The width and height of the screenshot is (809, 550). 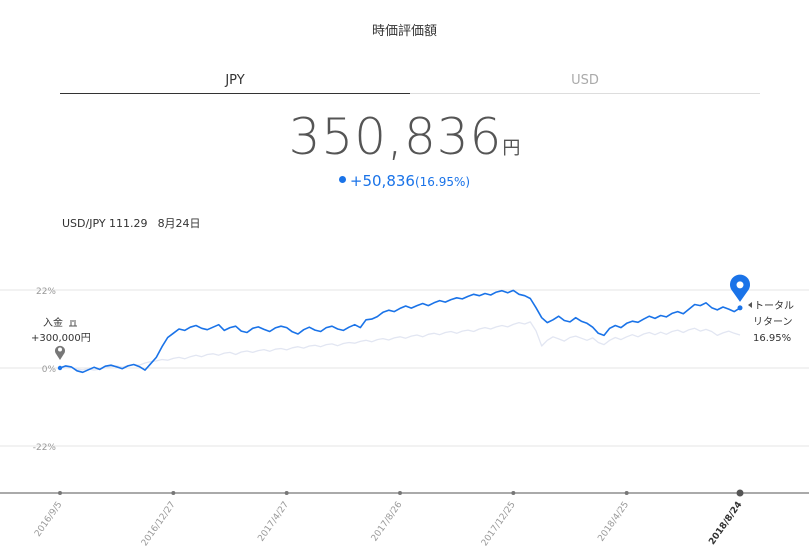 What do you see at coordinates (48, 519) in the screenshot?
I see `x-tick-label: 2016/9/5` at bounding box center [48, 519].